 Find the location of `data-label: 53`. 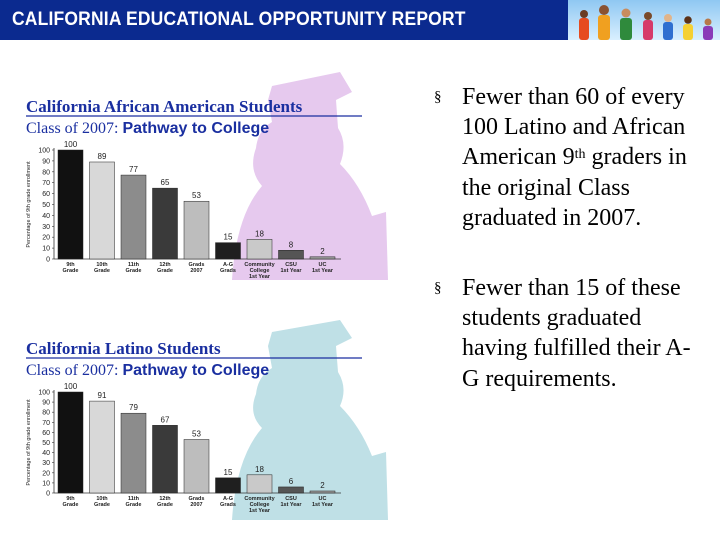

data-label: 53 is located at coordinates (196, 195).